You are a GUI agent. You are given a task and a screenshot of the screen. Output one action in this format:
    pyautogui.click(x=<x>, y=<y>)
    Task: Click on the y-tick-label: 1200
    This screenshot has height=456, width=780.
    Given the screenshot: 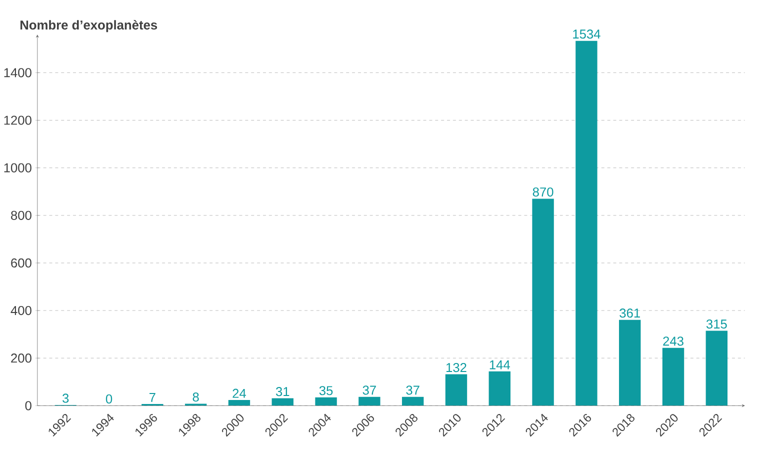 What is the action you would take?
    pyautogui.click(x=18, y=120)
    